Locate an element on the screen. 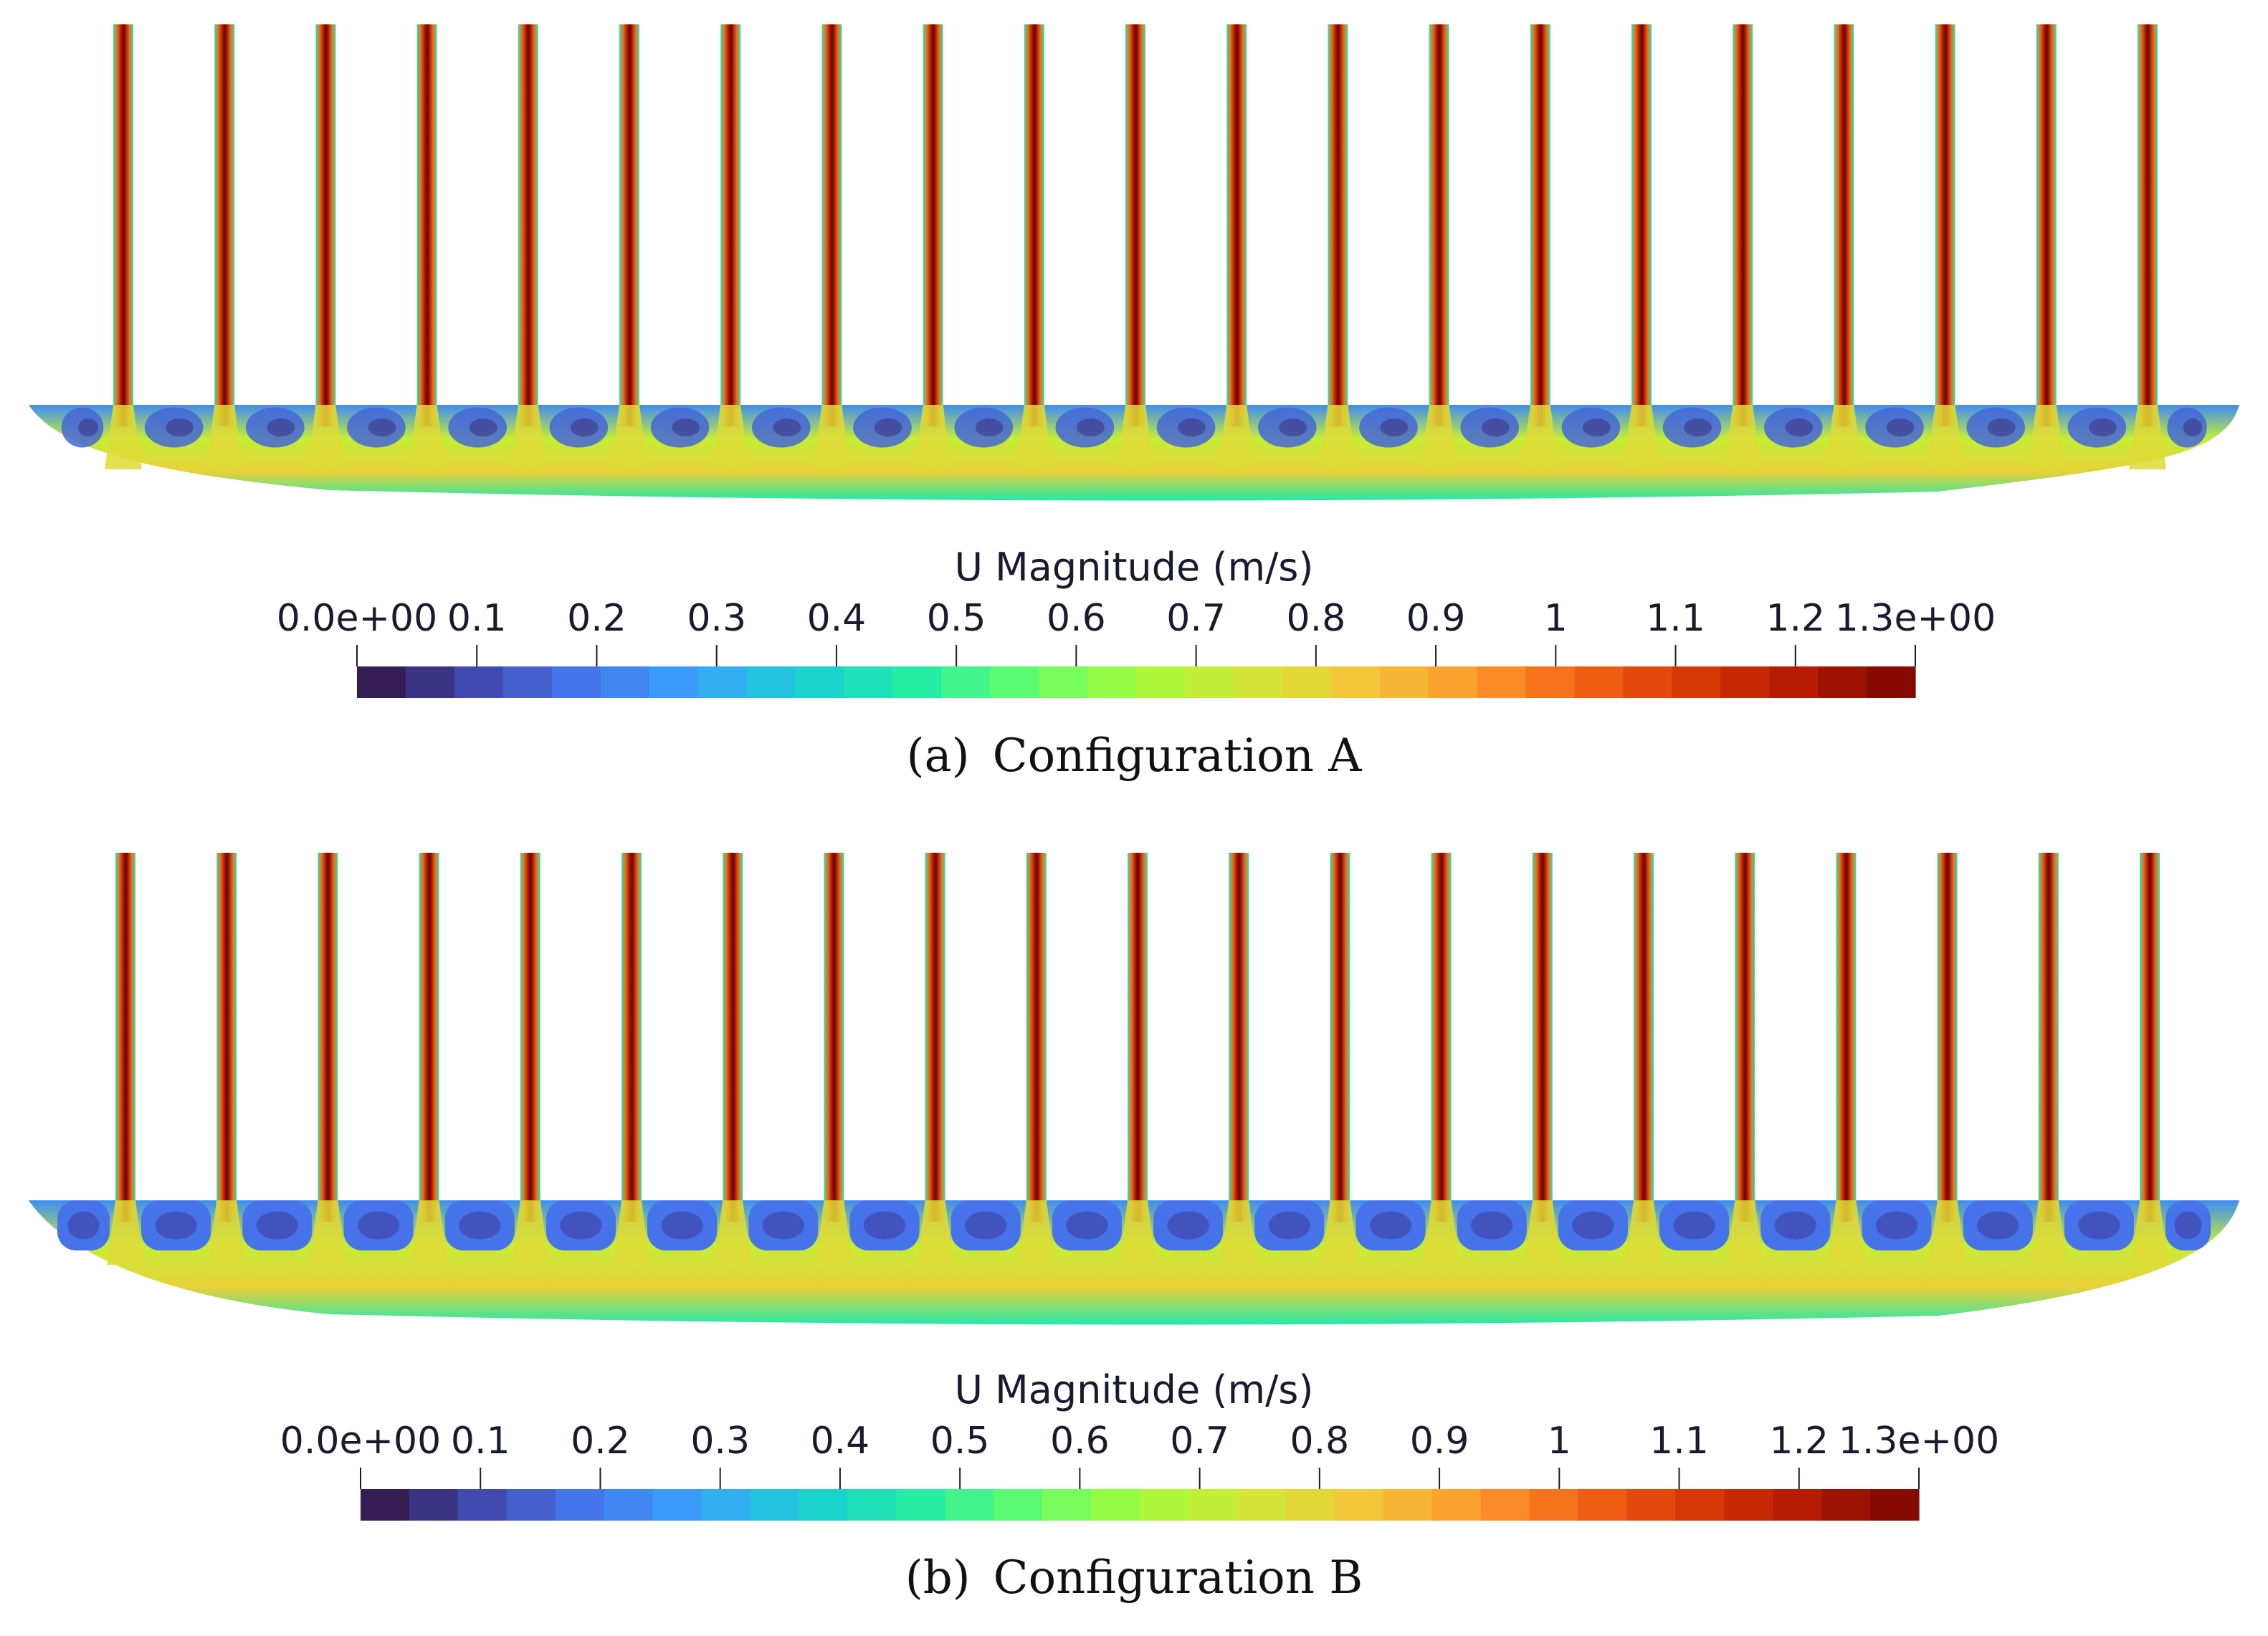  colorbar-tick-label: 0.8 is located at coordinates (1319, 1442).